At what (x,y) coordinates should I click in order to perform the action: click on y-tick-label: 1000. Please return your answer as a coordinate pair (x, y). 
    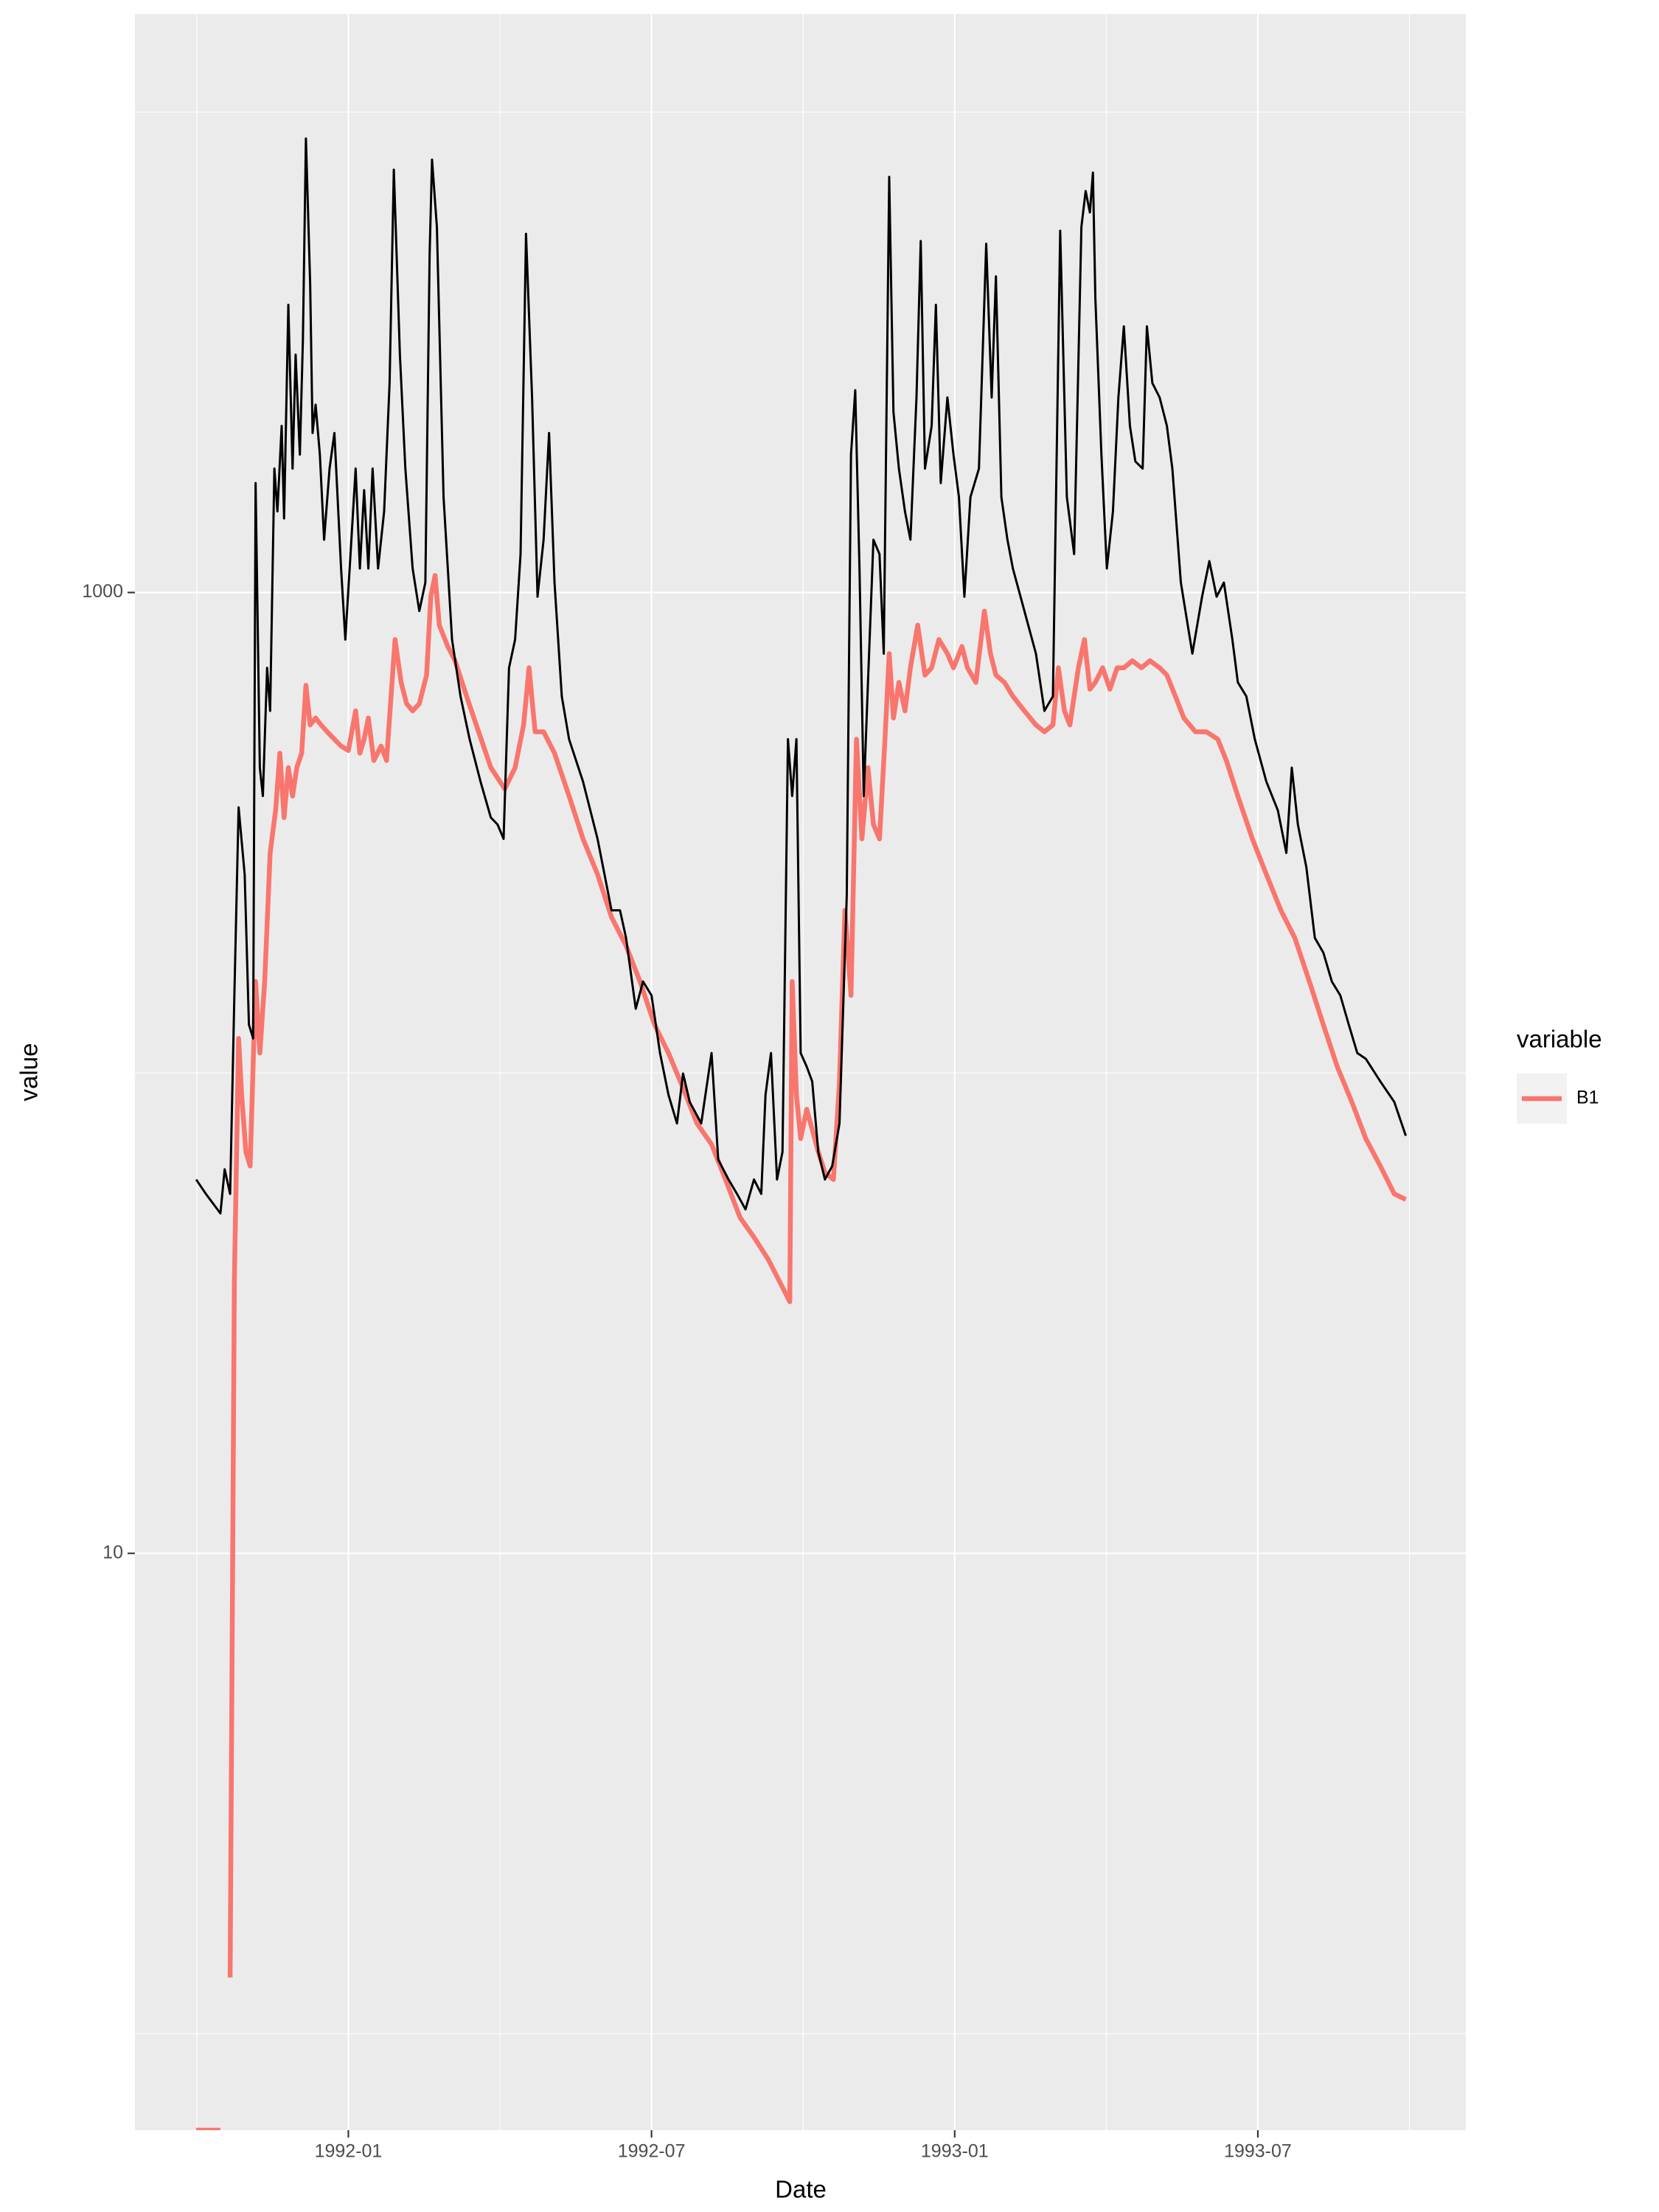
    Looking at the image, I should click on (102, 591).